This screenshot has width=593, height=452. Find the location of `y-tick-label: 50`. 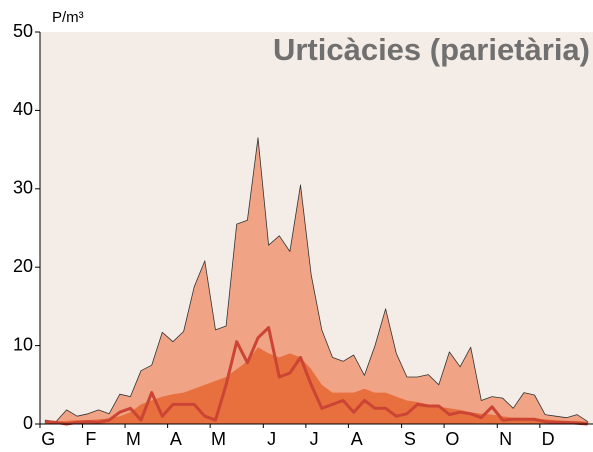

y-tick-label: 50 is located at coordinates (23, 31).